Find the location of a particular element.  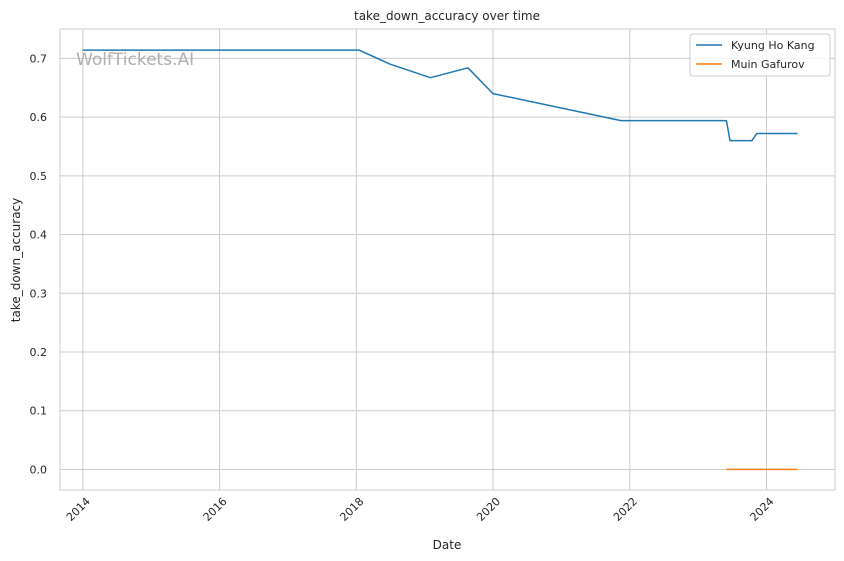

y-tick-label: 0.2 is located at coordinates (39, 352).